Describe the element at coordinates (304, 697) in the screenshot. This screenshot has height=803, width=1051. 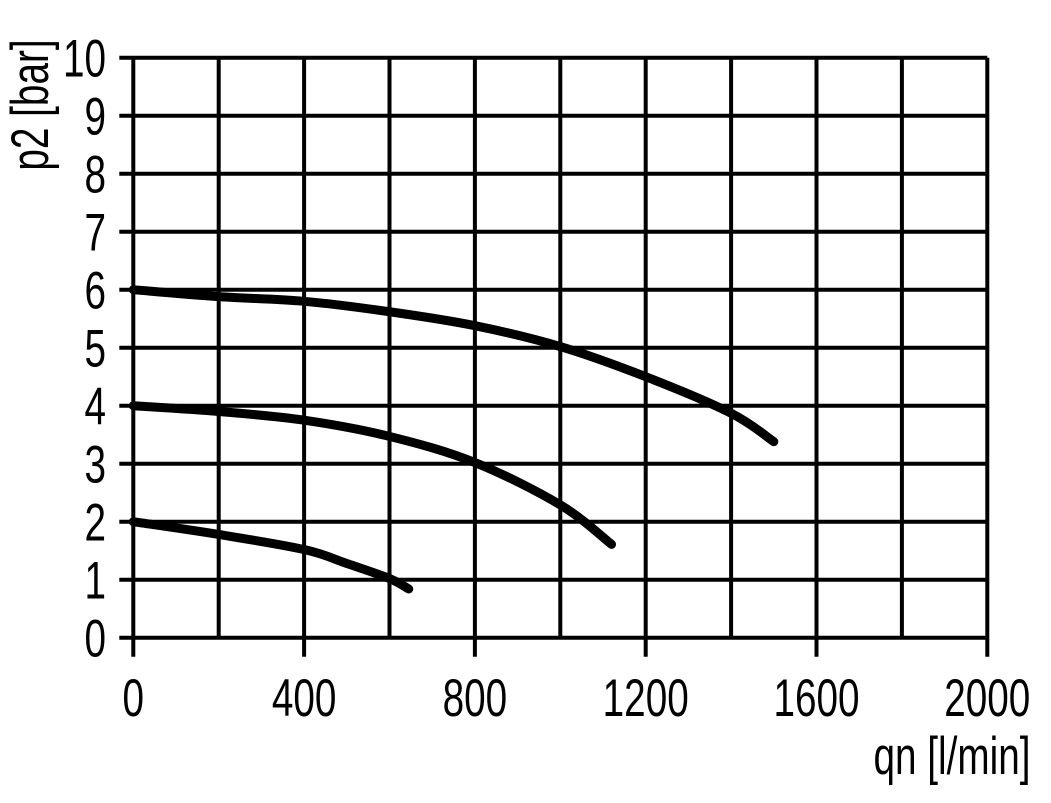
I see `x-tick-label: 400` at that location.